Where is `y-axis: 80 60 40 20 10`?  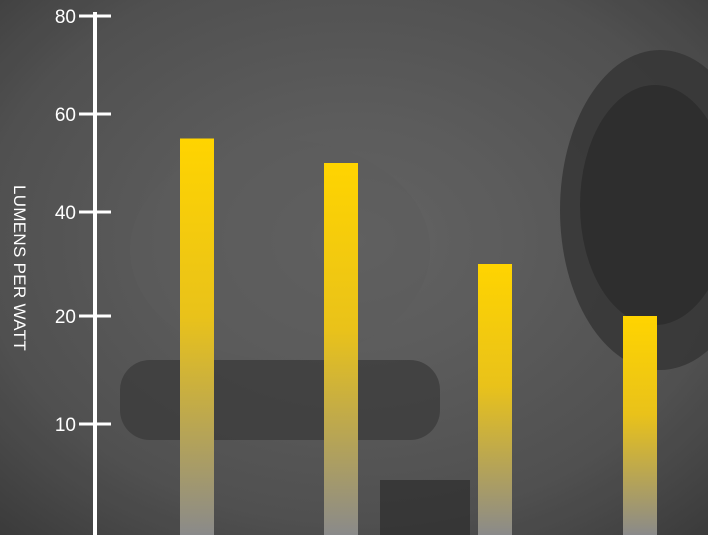
y-axis: 80 60 40 20 10 is located at coordinates (83, 271).